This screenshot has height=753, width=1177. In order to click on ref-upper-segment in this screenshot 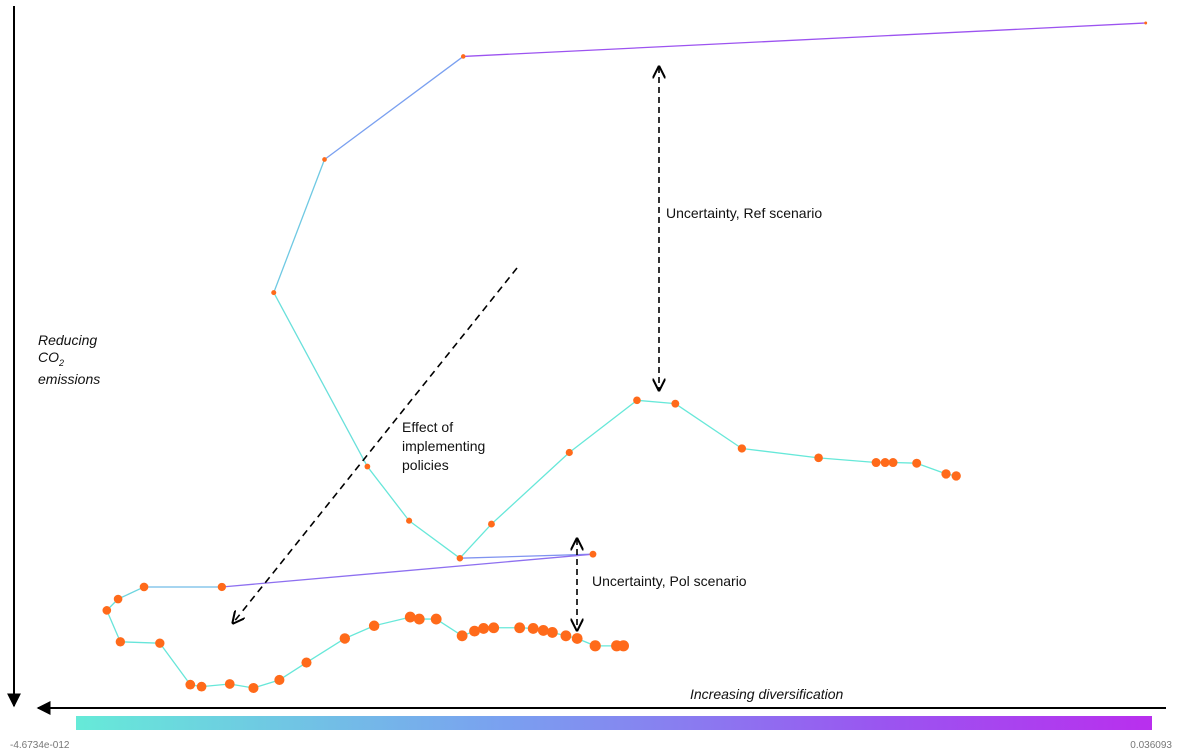, I will do `click(804, 40)`.